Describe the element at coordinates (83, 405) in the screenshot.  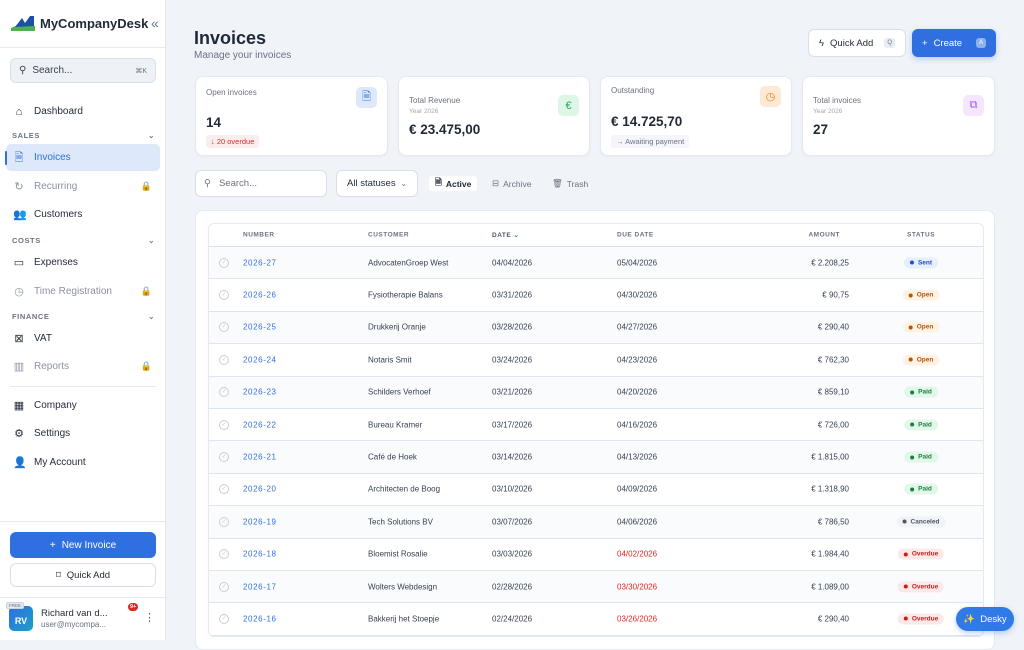
I see `sidebar-item-company: ▦ Company` at that location.